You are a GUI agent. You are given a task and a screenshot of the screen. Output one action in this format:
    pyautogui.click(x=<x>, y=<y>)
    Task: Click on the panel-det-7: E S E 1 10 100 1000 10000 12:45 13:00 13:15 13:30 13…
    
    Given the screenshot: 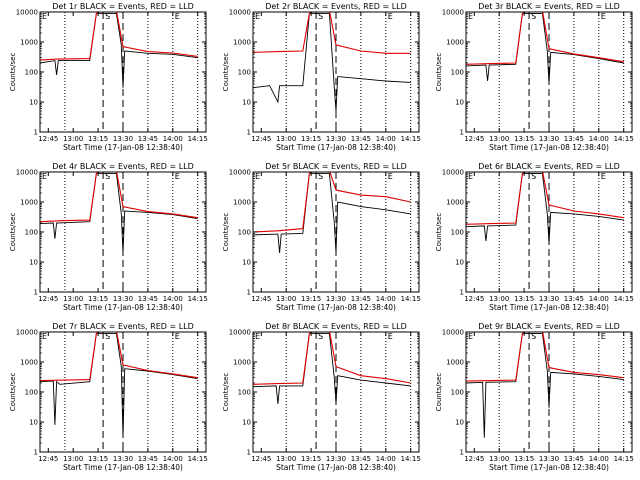 What is the action you would take?
    pyautogui.click(x=108, y=397)
    